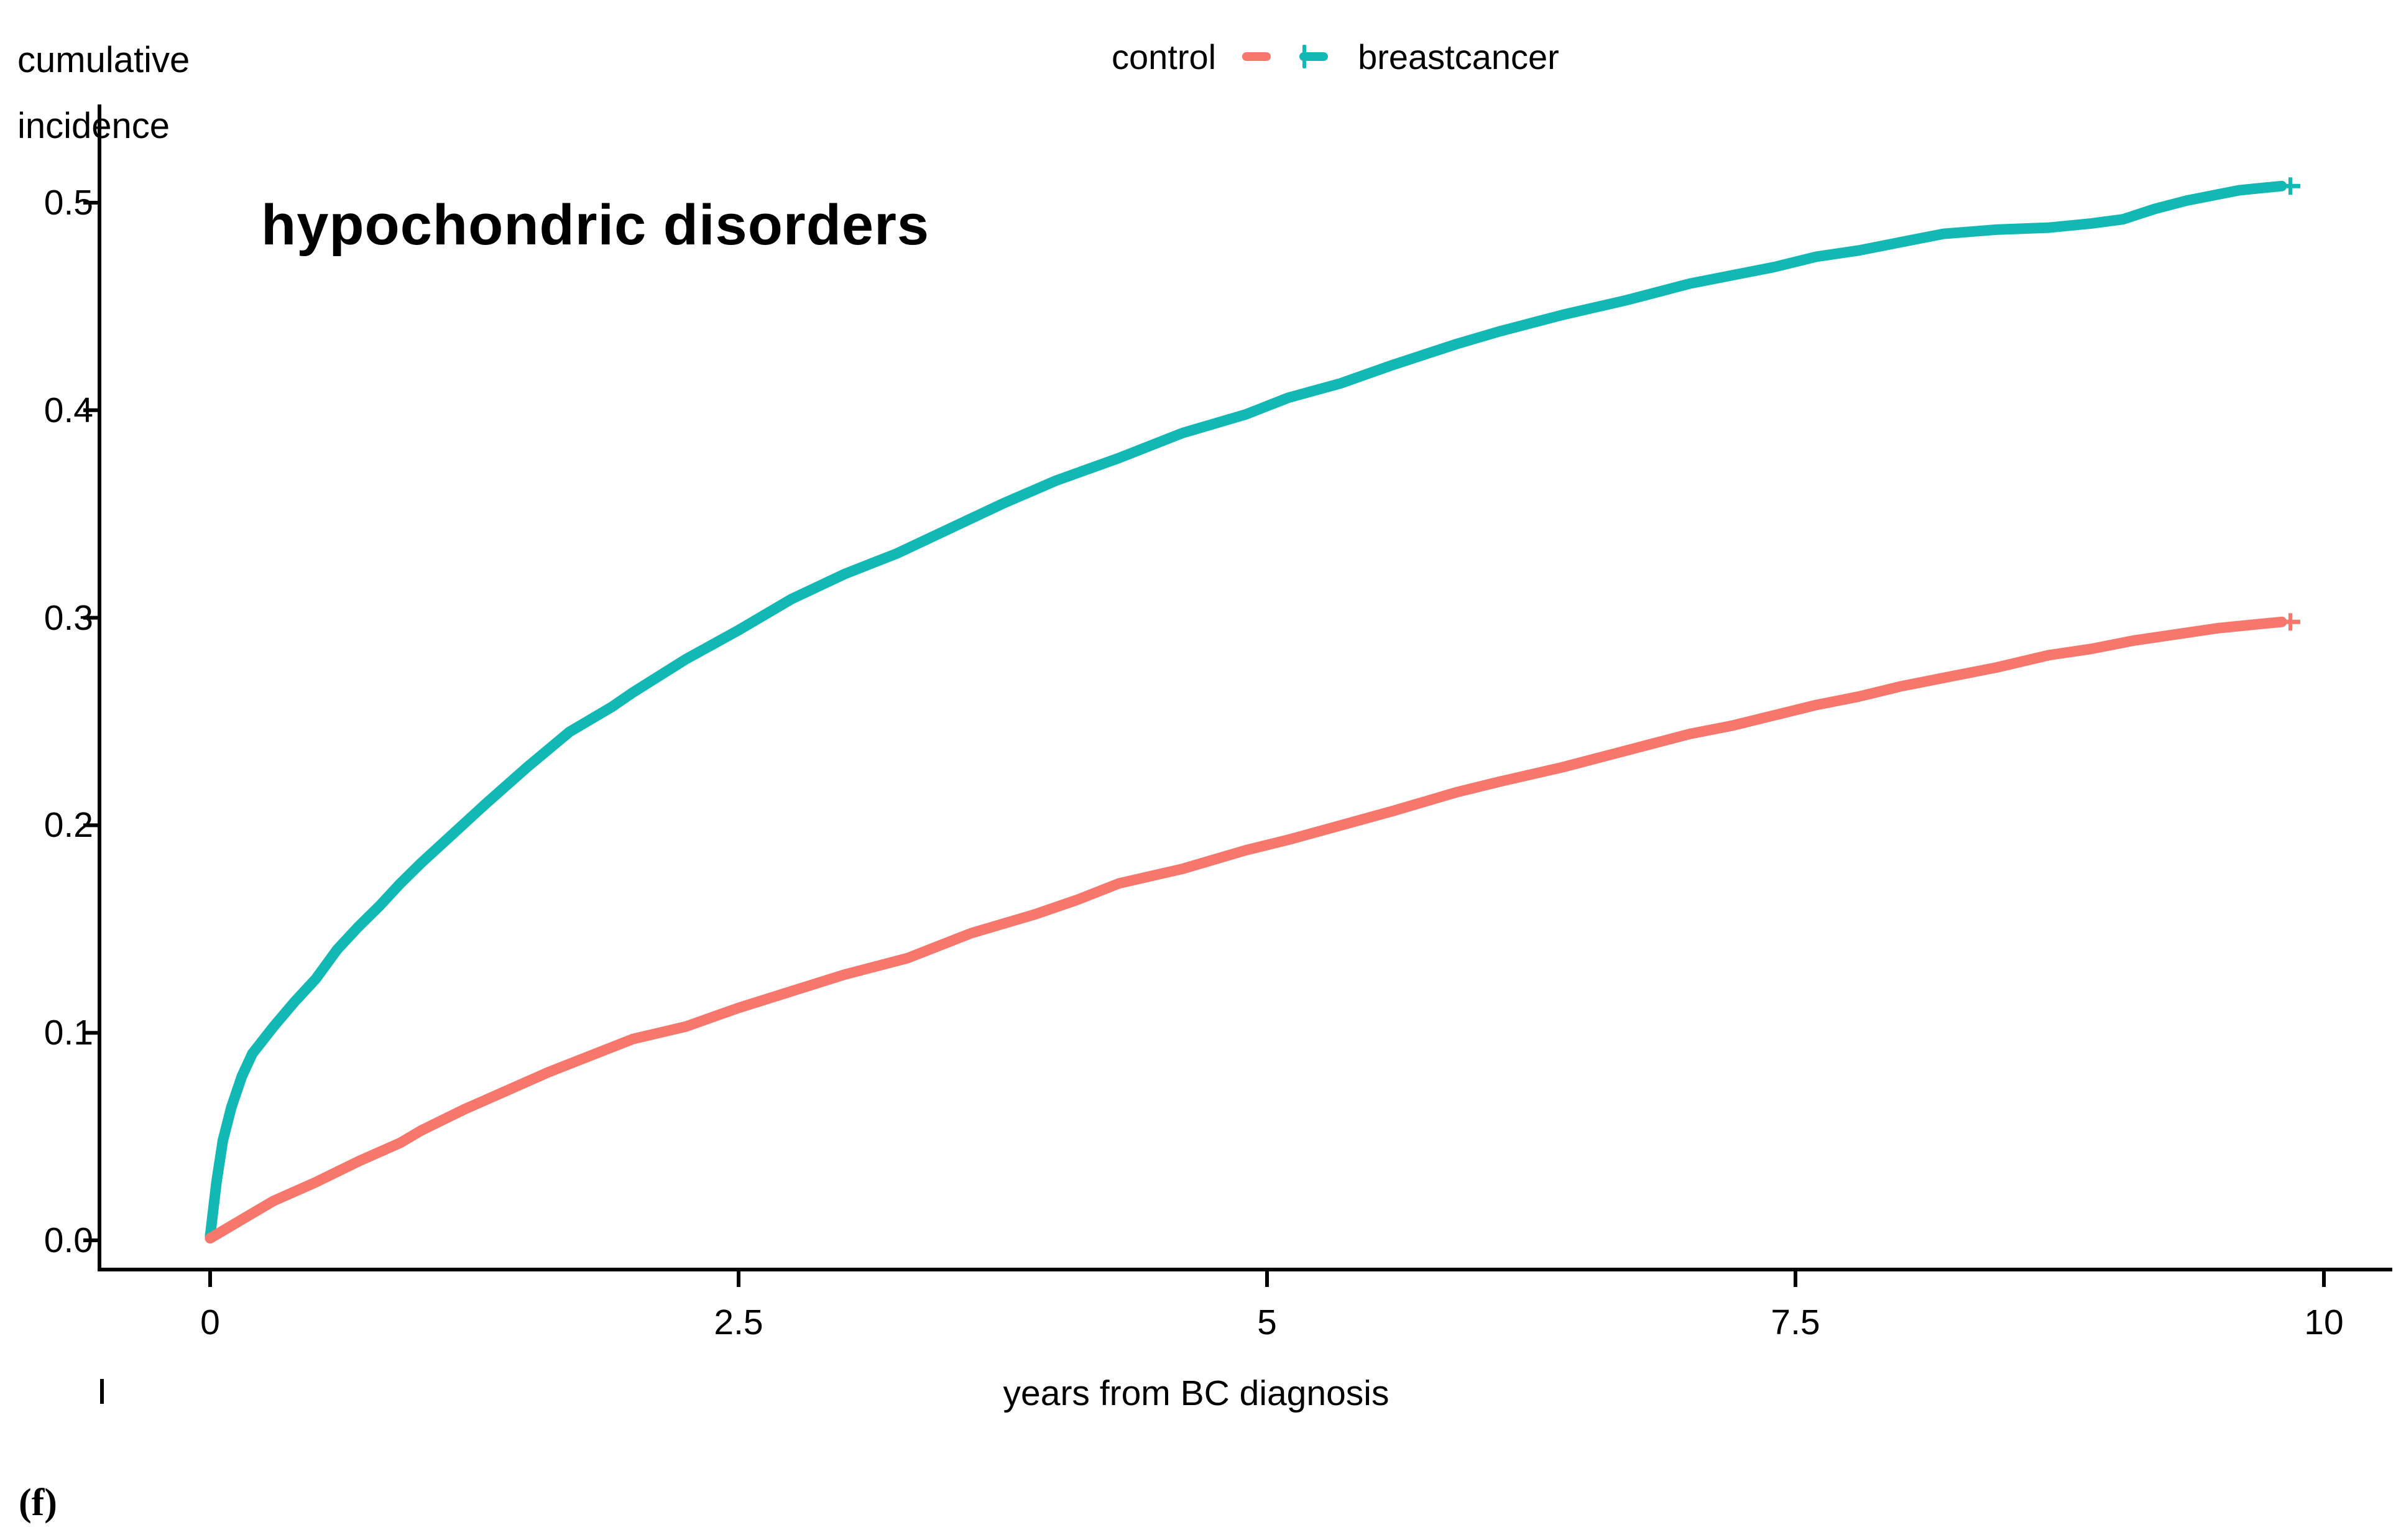  I want to click on y-axis-label: cumulative incidence, so click(104, 93).